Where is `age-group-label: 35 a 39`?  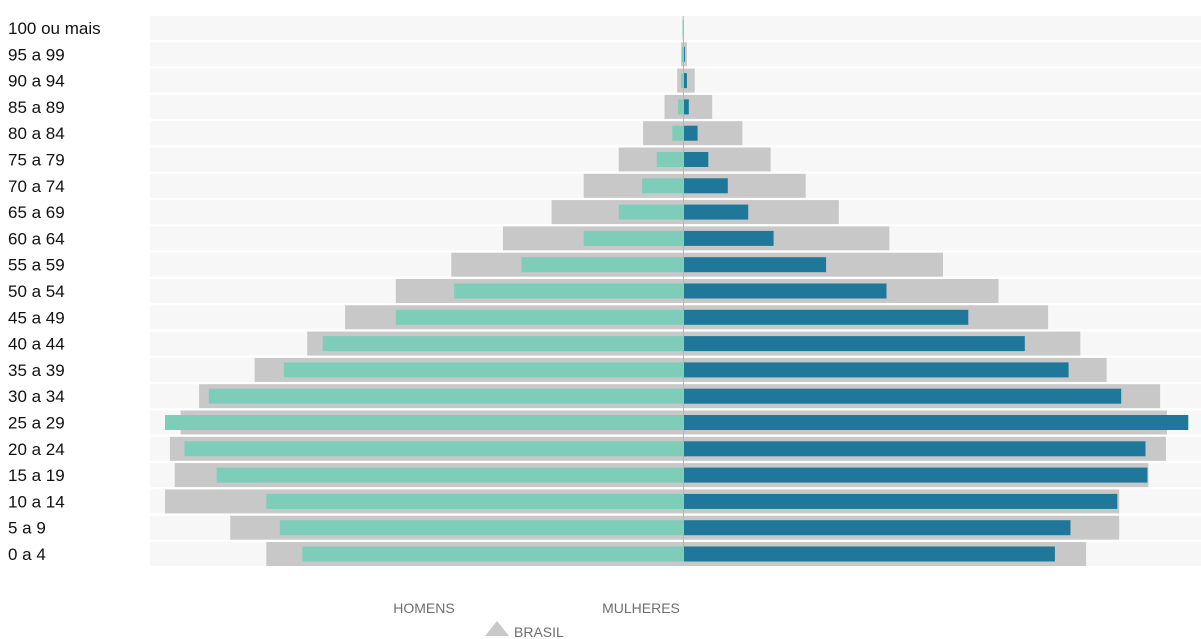
age-group-label: 35 a 39 is located at coordinates (36, 370).